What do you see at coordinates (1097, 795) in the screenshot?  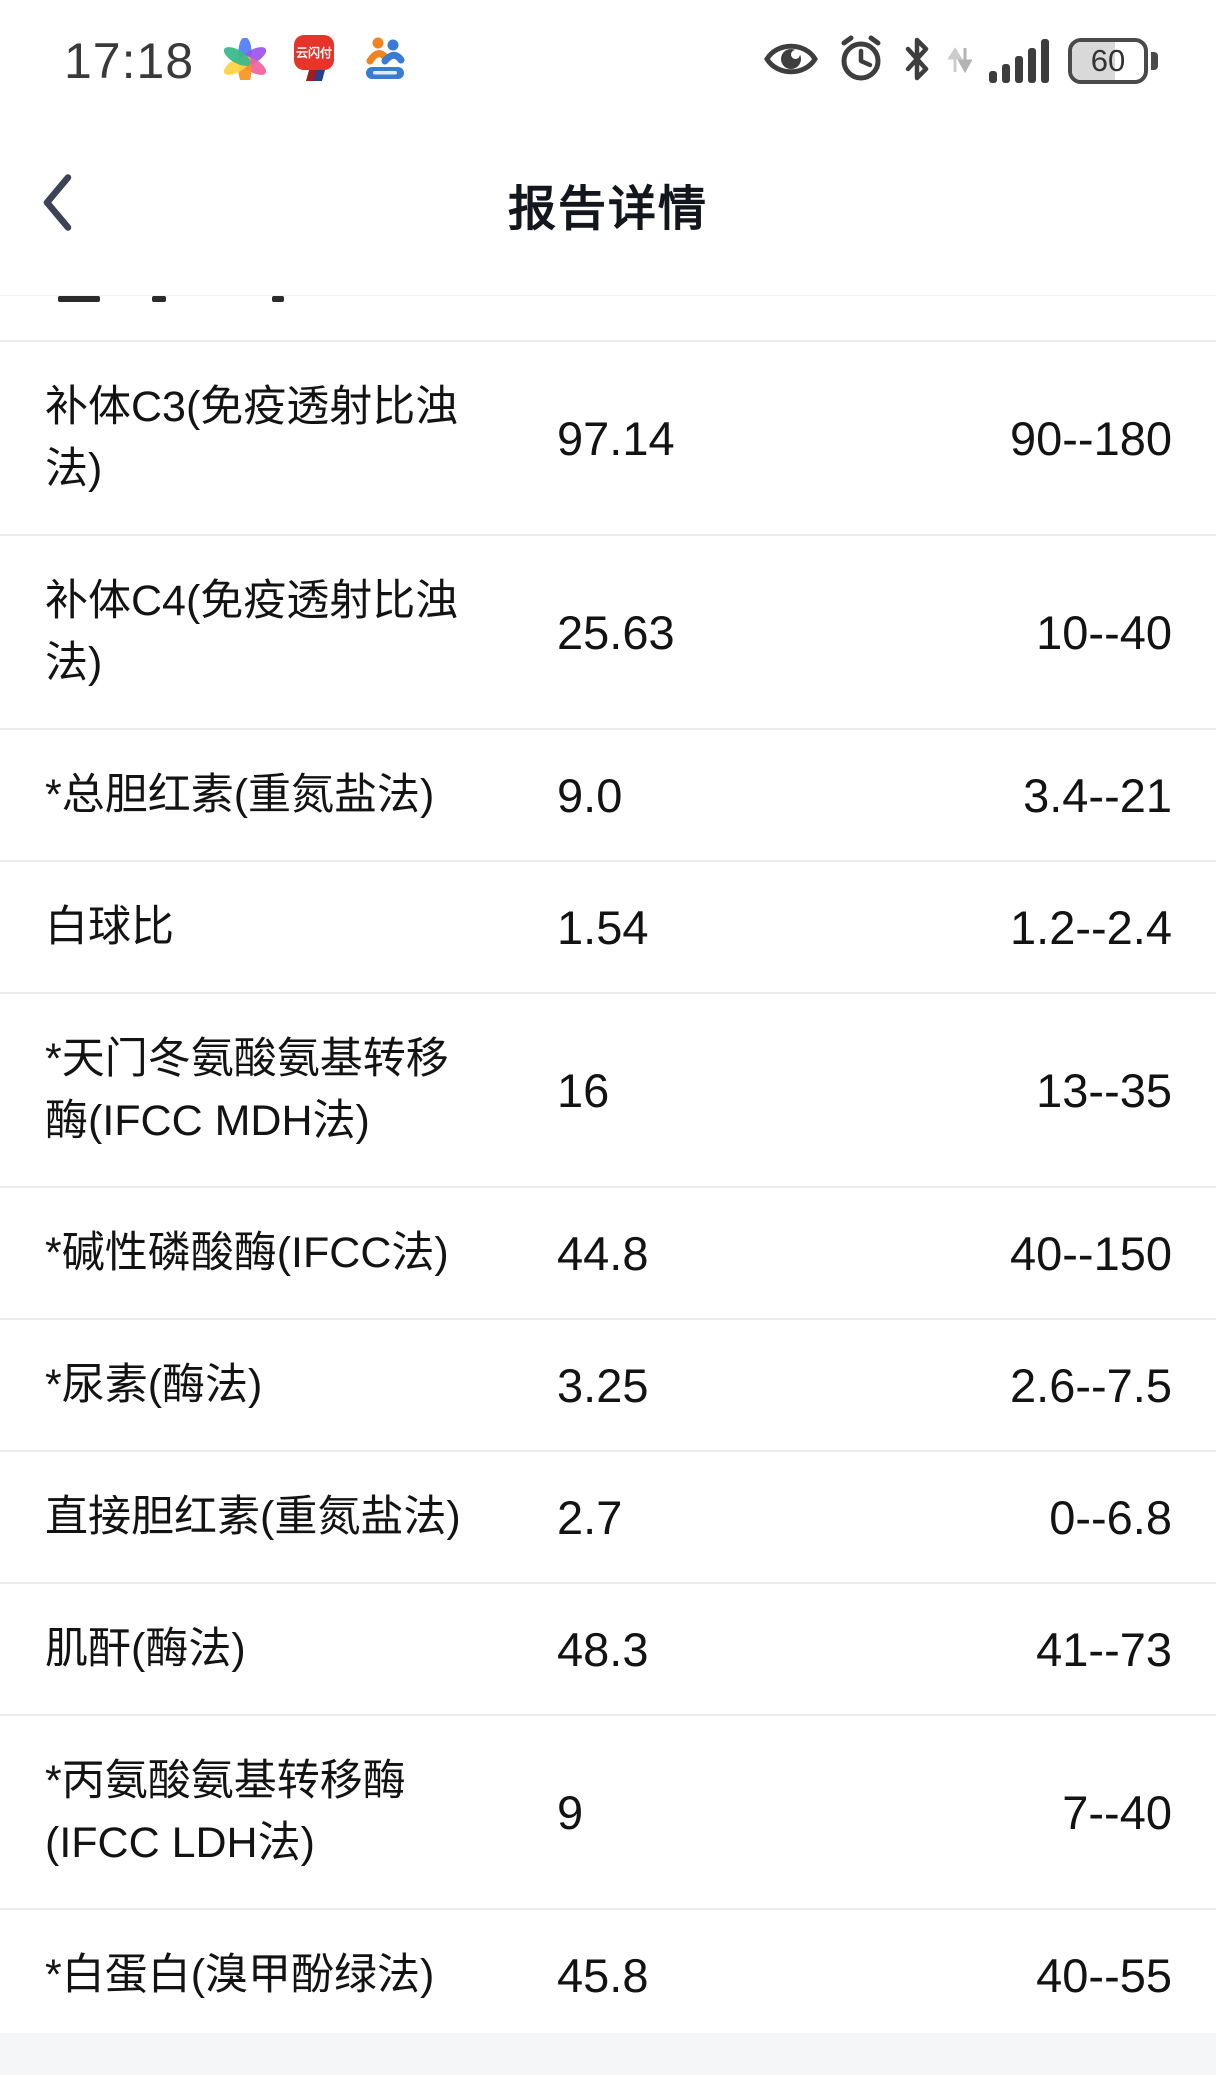 I see `test-reference-range: 3.4--21` at bounding box center [1097, 795].